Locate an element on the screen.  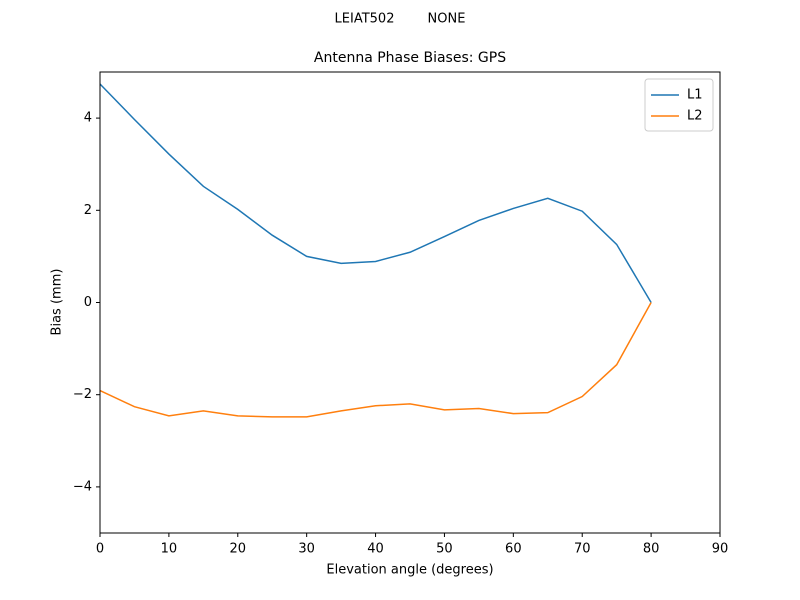
y-tick-label: 2 is located at coordinates (88, 210).